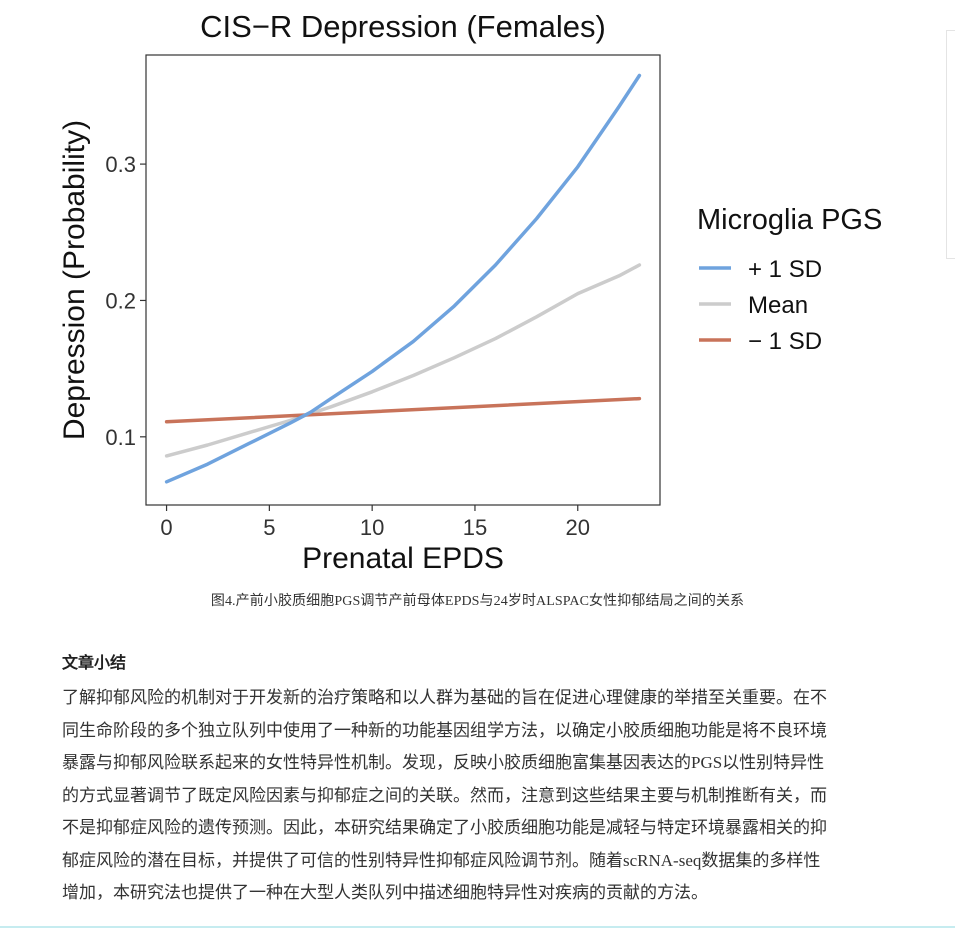  I want to click on legend-items: + 1 SD Mean − 1 SD, so click(760, 305).